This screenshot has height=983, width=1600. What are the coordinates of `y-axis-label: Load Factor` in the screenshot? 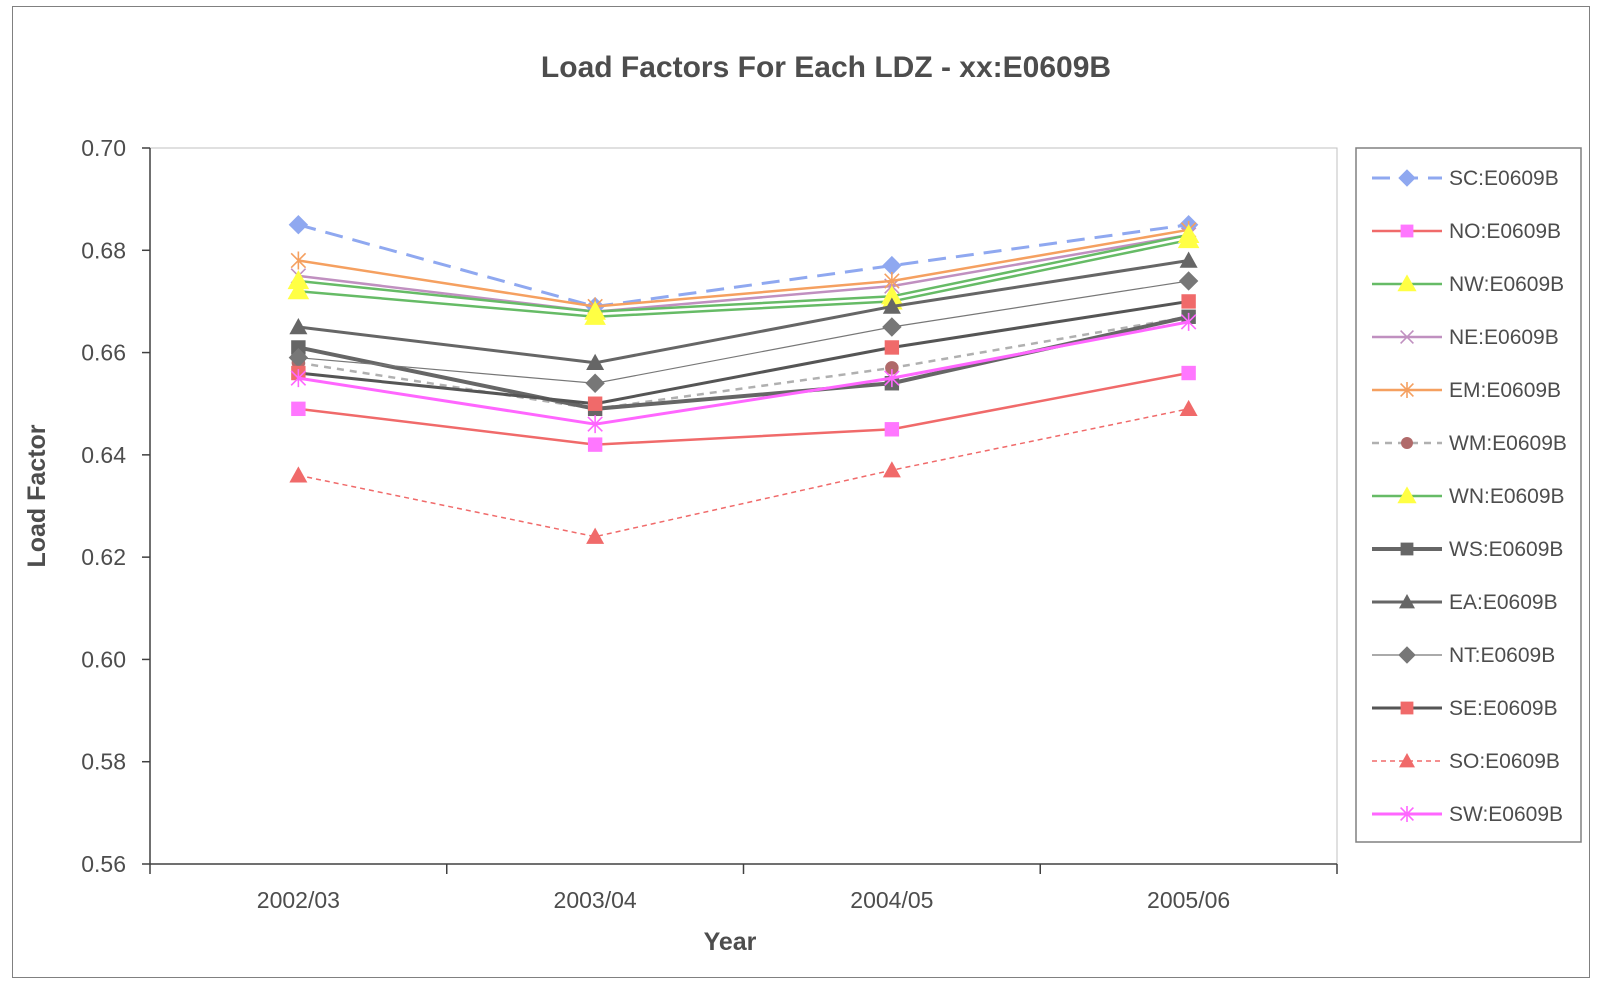 It's located at (37, 495).